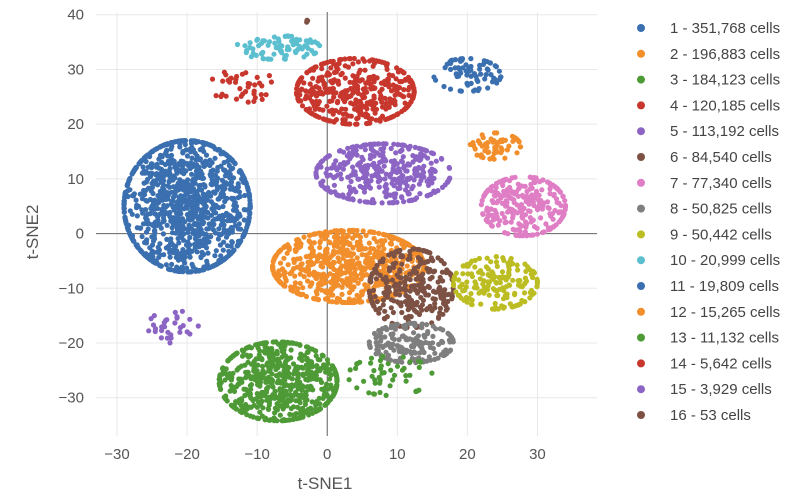 This screenshot has height=497, width=800. What do you see at coordinates (708, 54) in the screenshot?
I see `legend-item: 2 - 196,883 cells` at bounding box center [708, 54].